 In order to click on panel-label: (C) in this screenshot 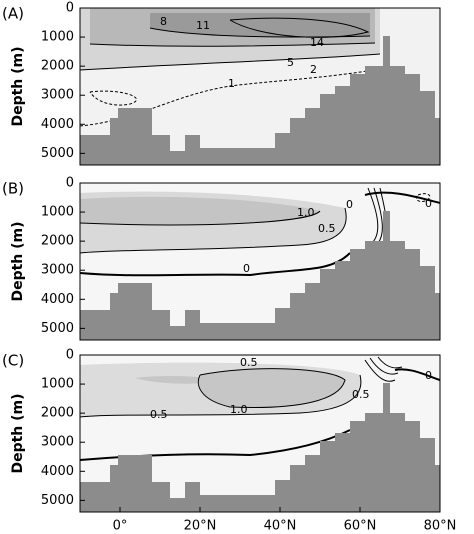, I will do `click(13, 361)`.